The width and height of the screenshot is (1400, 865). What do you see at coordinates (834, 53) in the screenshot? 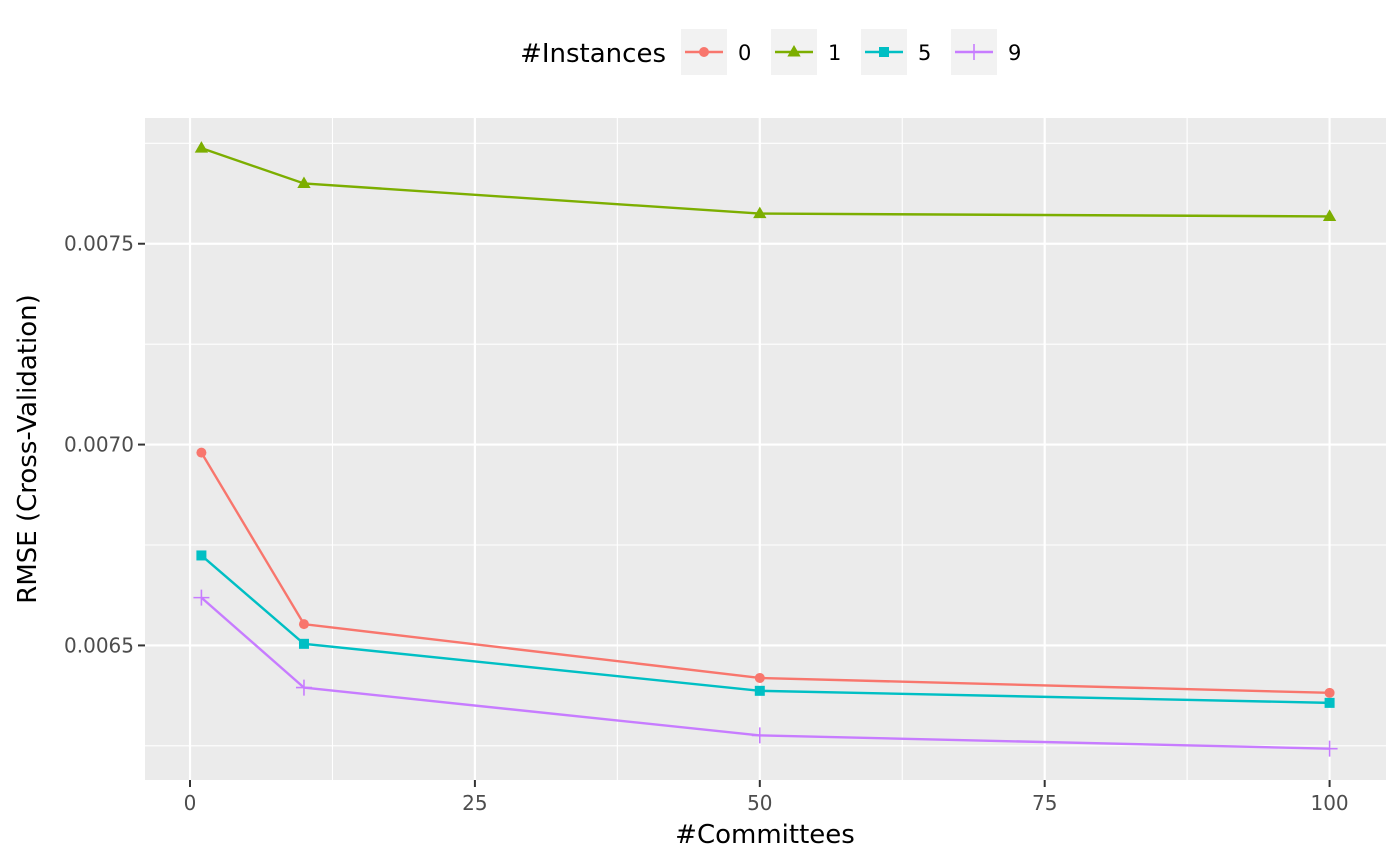
I see `legend-label: 1` at bounding box center [834, 53].